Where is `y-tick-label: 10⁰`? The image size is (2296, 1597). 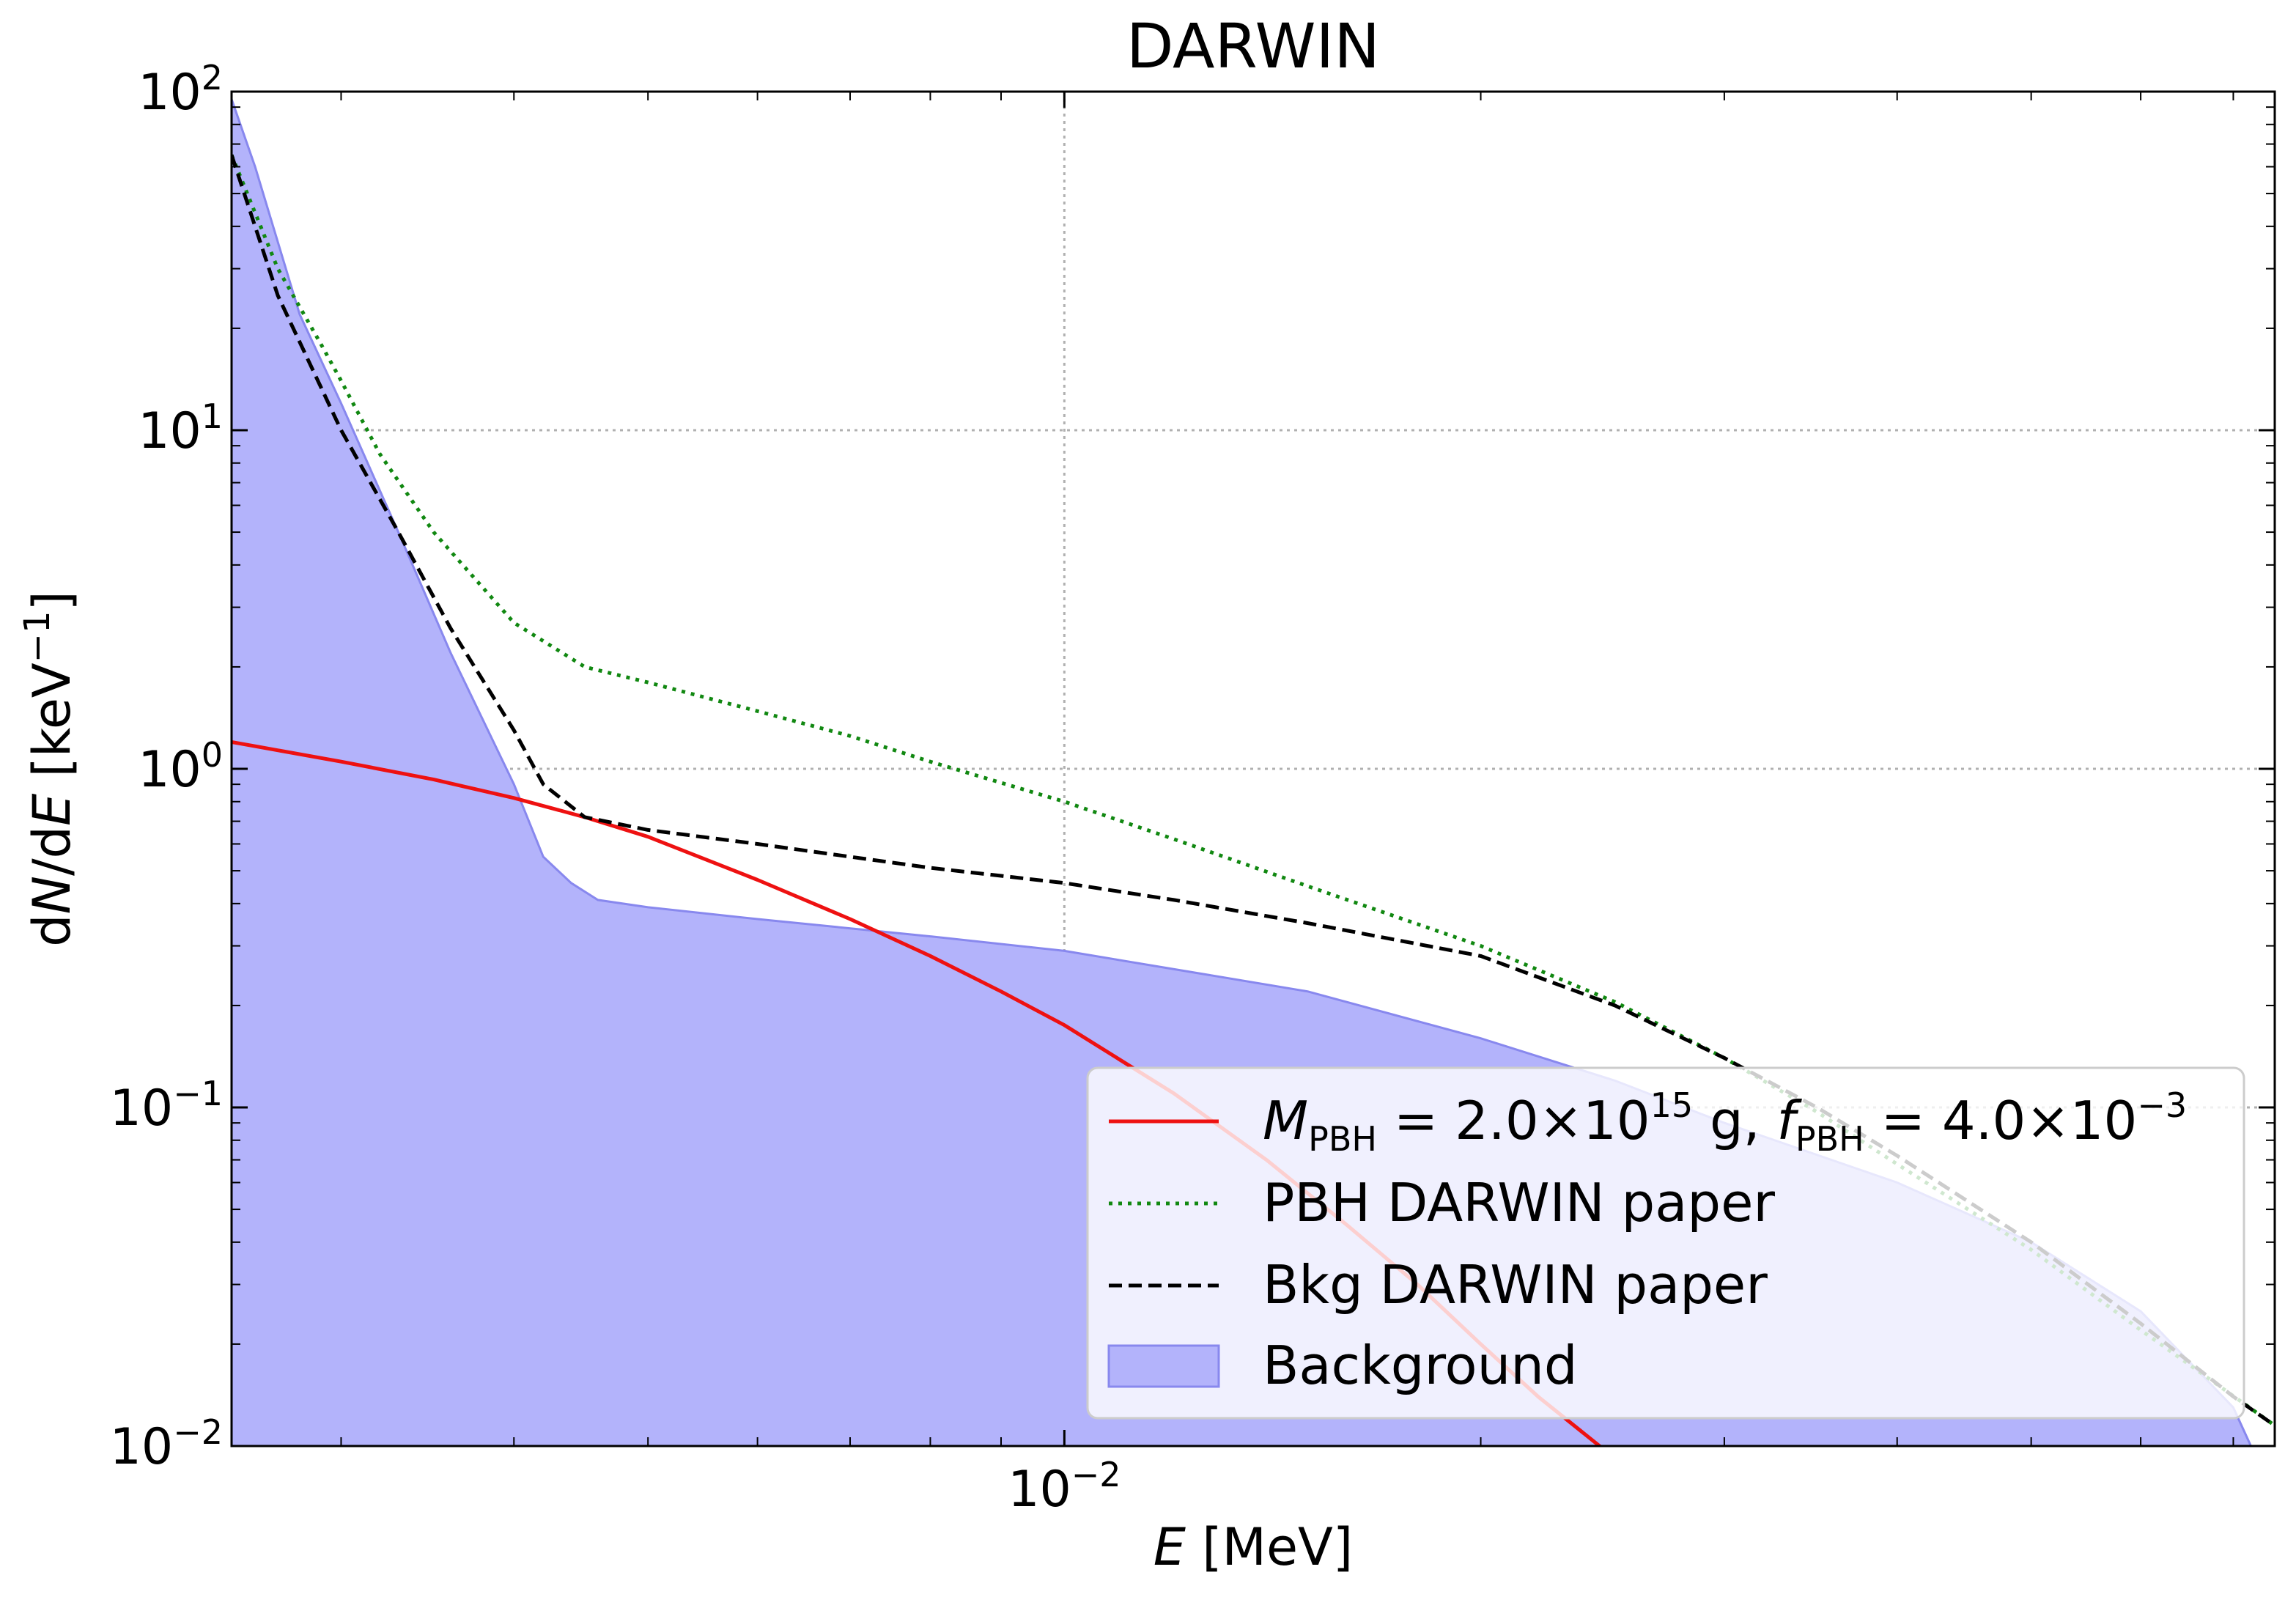
y-tick-label: 10⁰ is located at coordinates (180, 767).